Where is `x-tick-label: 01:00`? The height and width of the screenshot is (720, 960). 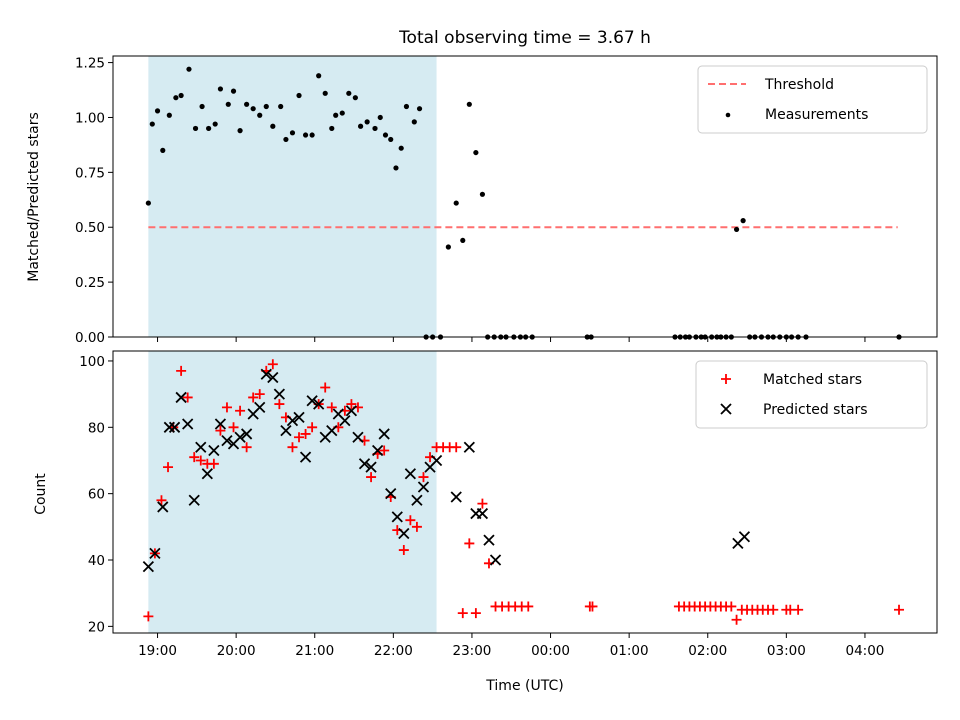 x-tick-label: 01:00 is located at coordinates (629, 651).